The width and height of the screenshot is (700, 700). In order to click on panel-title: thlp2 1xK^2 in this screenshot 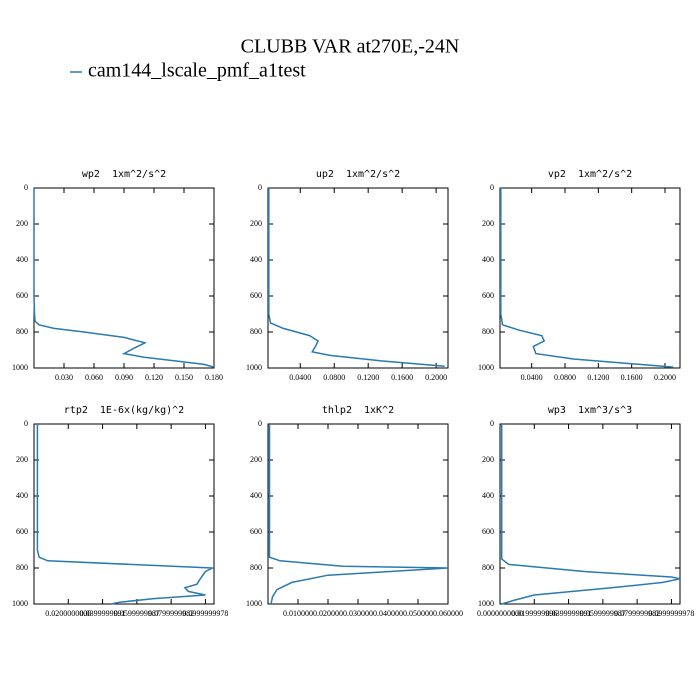, I will do `click(358, 410)`.